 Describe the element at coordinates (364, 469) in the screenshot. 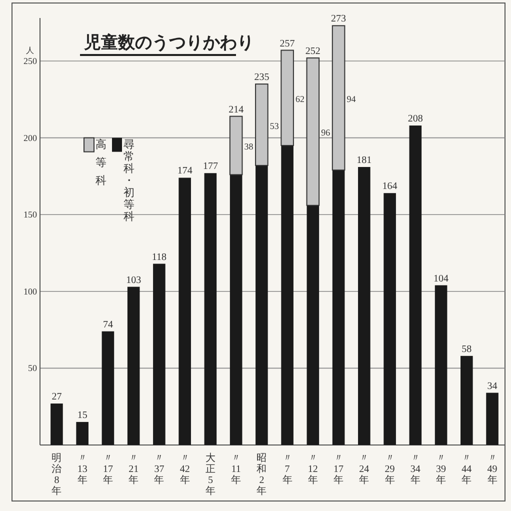

I see `x-tick-label: 〃24年` at that location.